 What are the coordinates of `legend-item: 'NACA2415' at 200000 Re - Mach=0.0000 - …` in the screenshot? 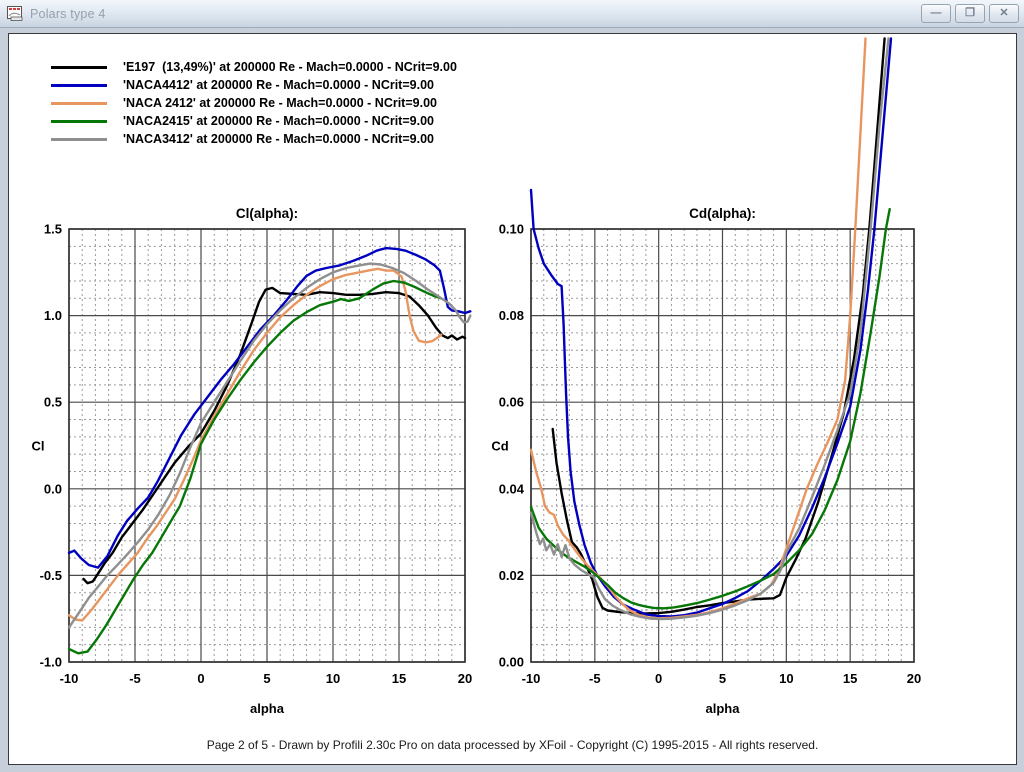 It's located at (254, 121).